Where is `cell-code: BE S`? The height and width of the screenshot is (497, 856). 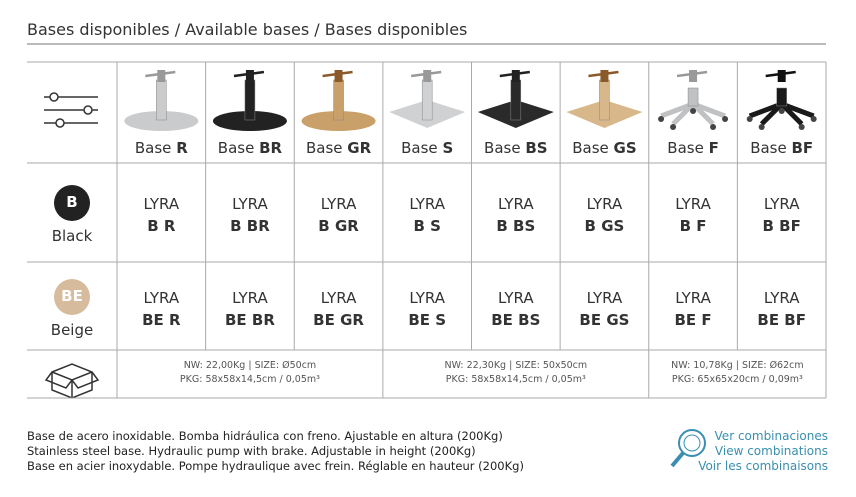 cell-code: BE S is located at coordinates (427, 320).